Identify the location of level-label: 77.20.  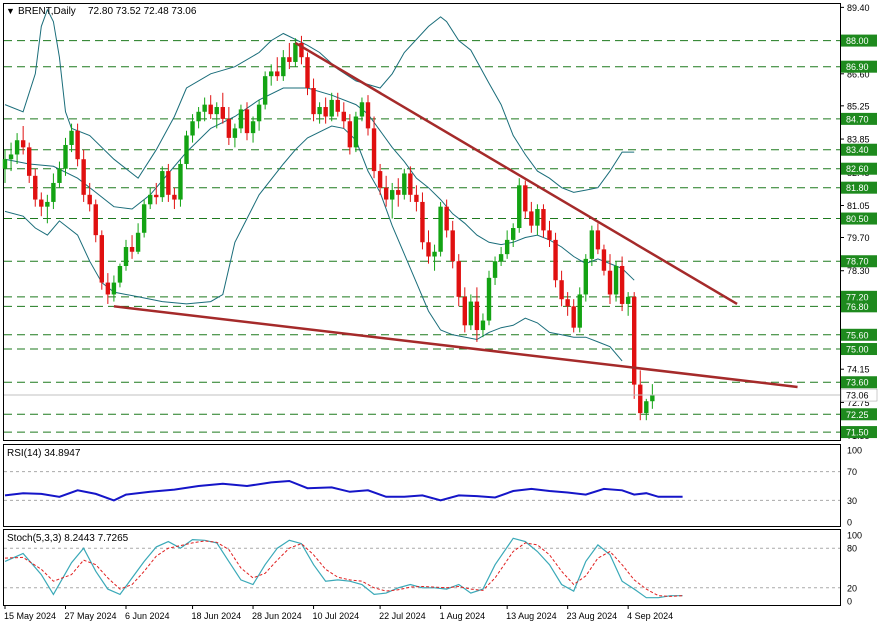
(859, 296).